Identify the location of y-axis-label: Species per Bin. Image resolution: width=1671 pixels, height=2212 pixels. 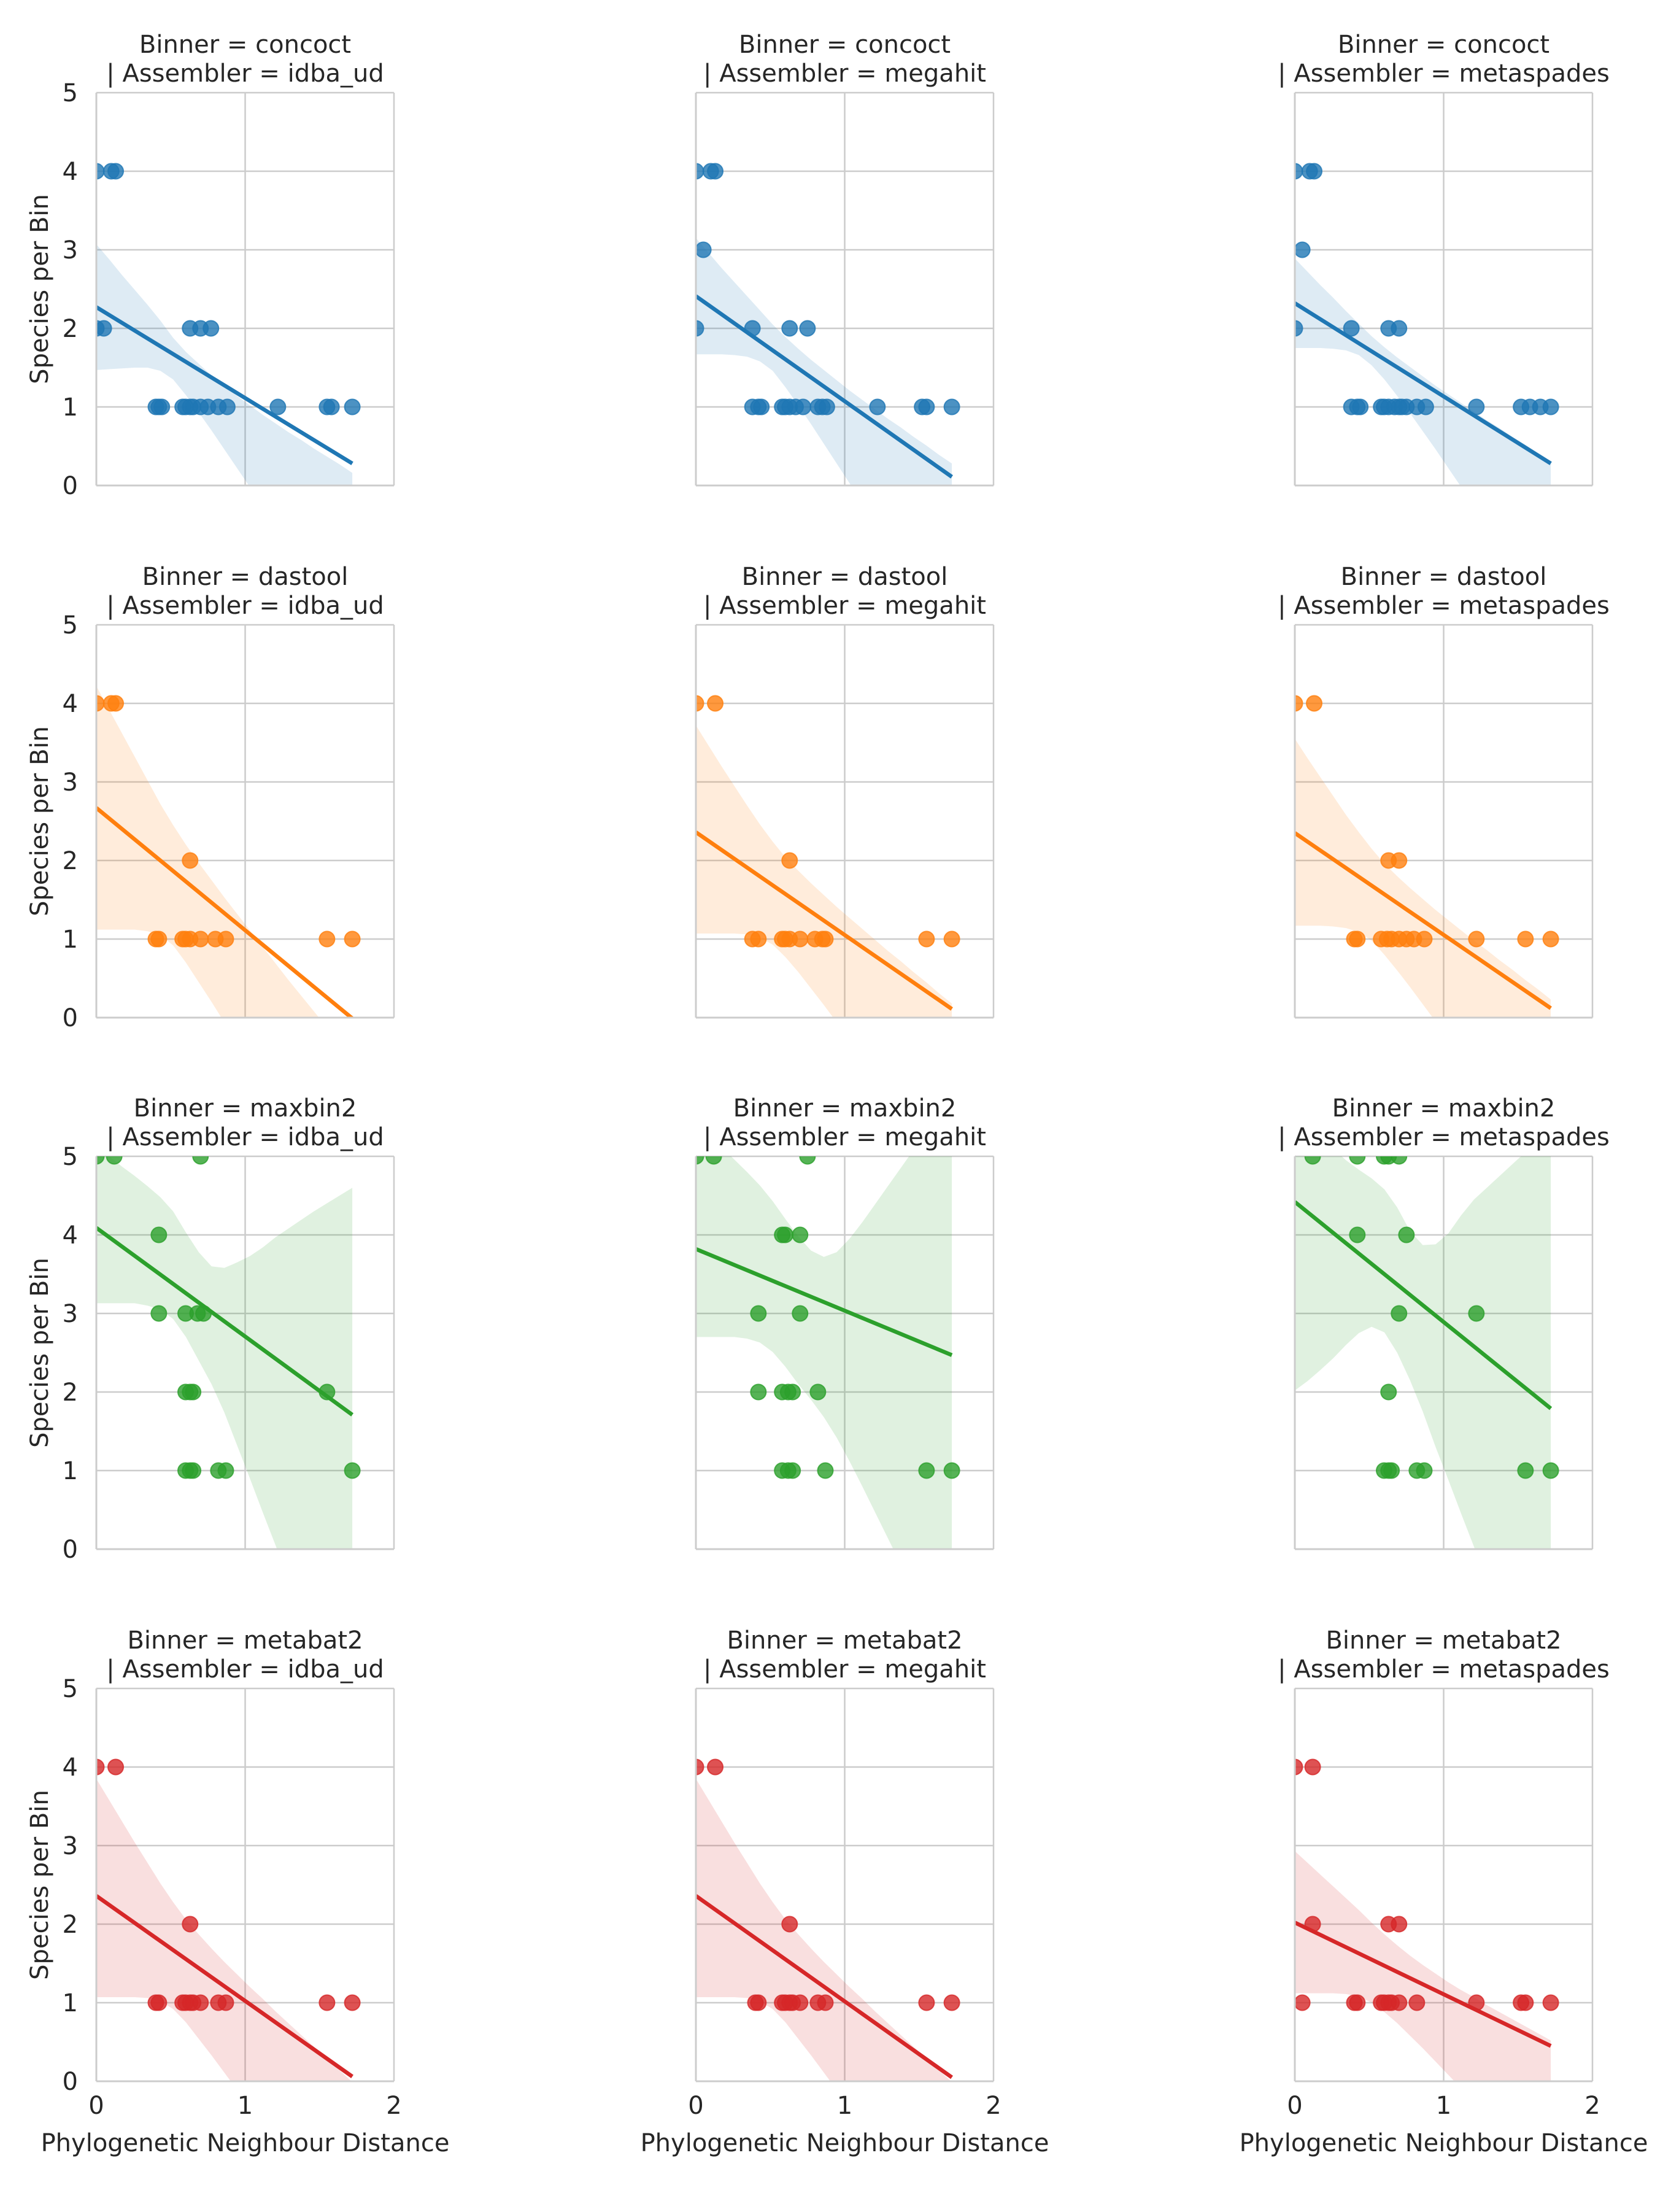
(40, 1353).